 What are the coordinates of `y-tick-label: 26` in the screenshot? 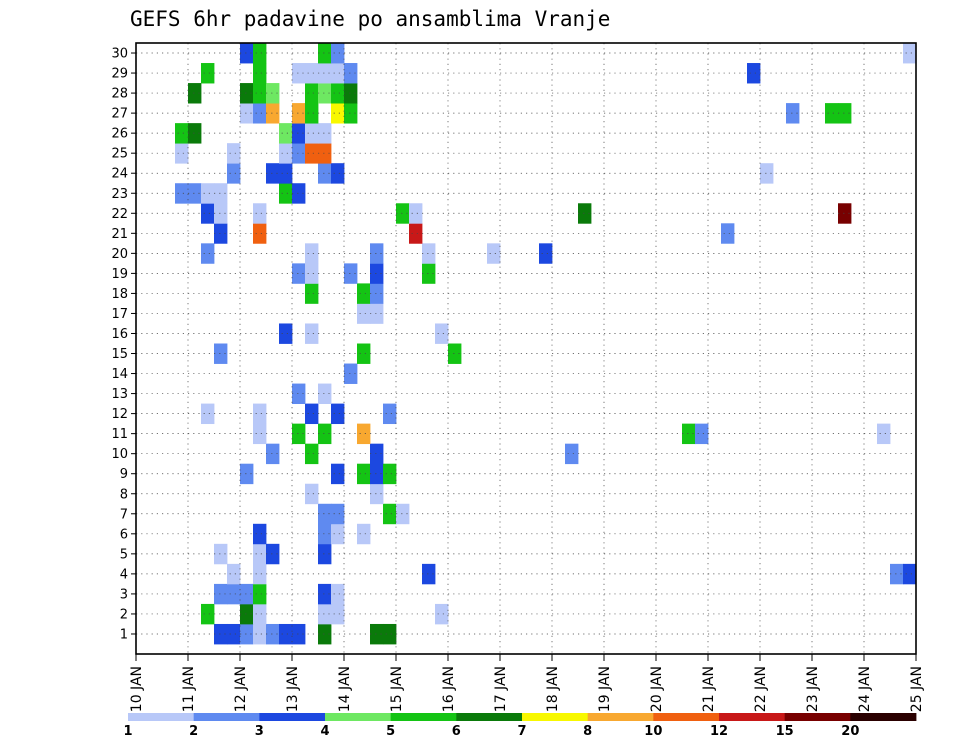 It's located at (119, 134).